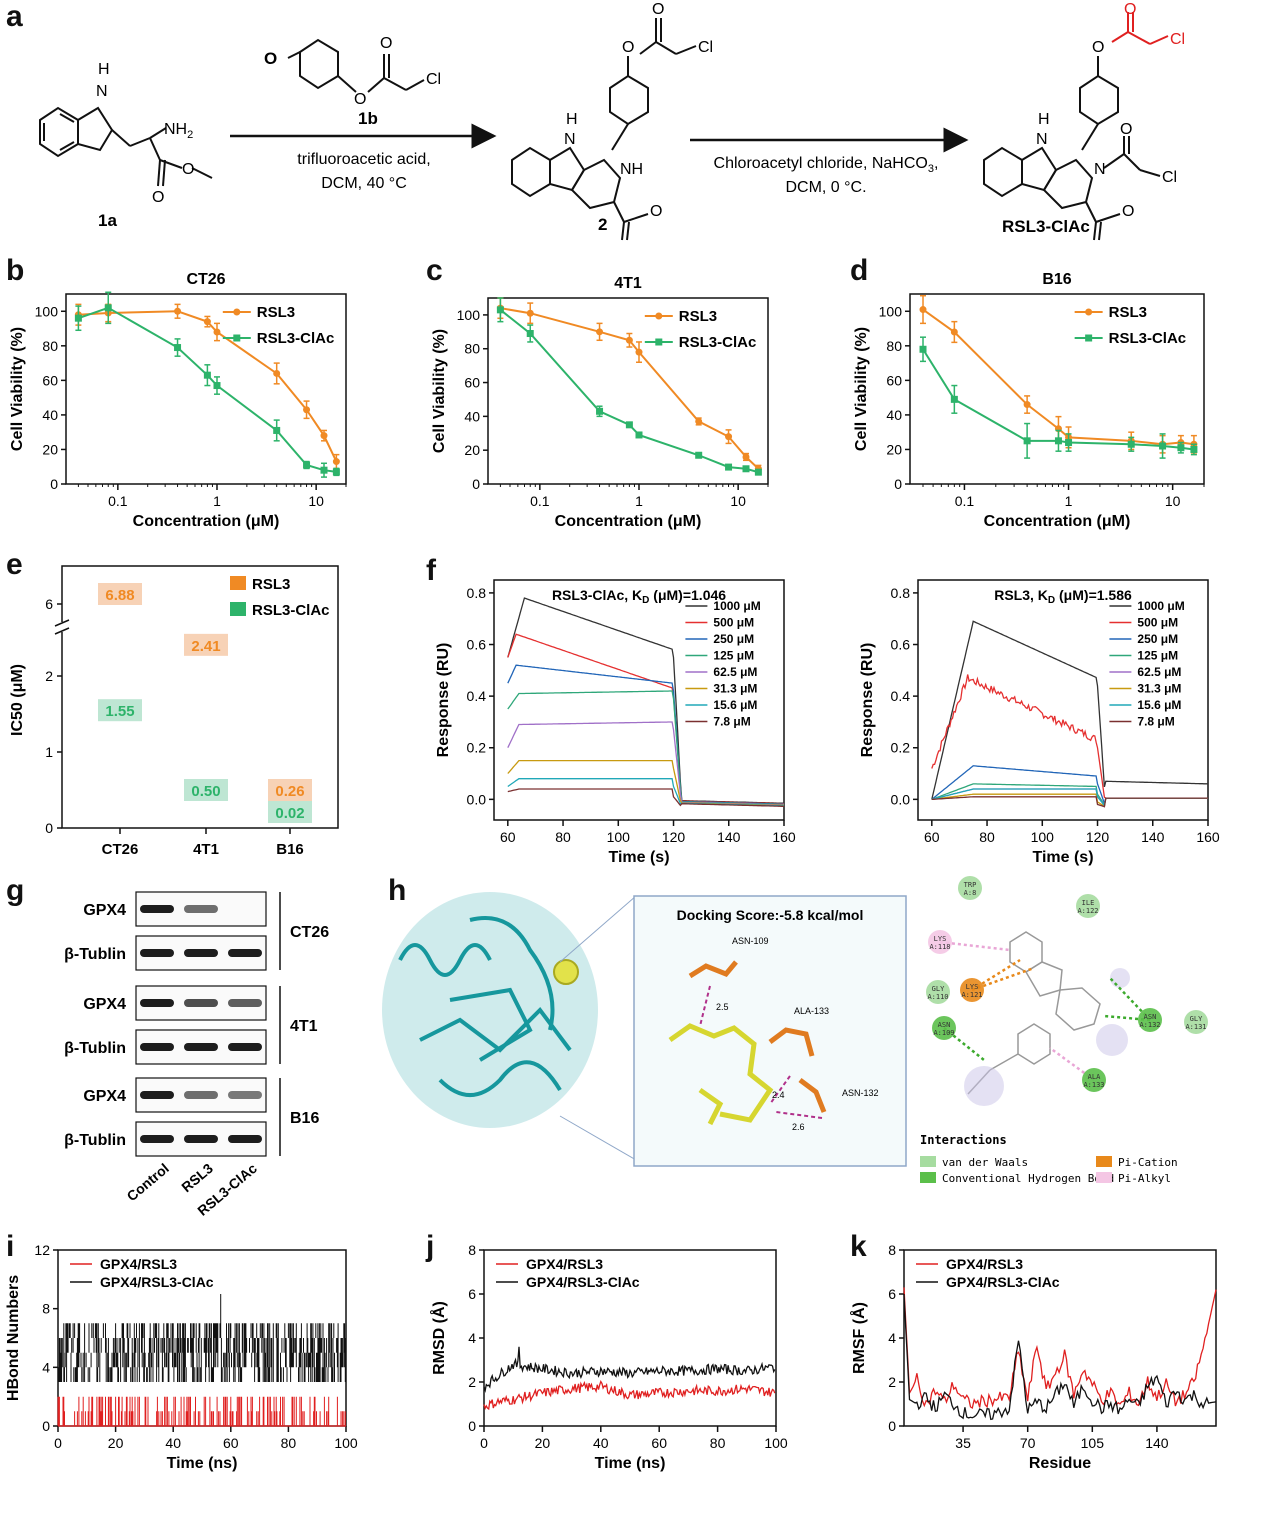 This screenshot has width=1269, height=1522. I want to click on x-tick-label: 70, so click(1028, 1443).